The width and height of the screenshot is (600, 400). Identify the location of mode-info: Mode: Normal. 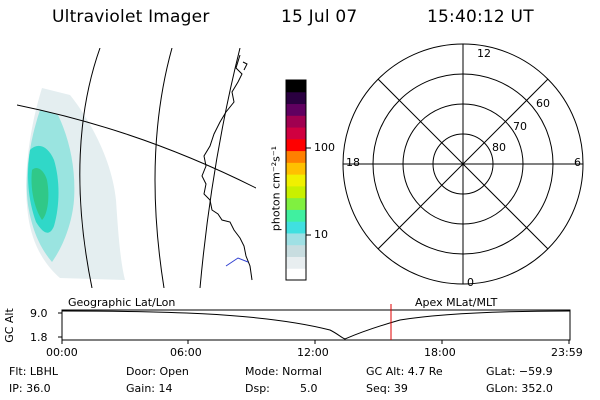
(283, 371).